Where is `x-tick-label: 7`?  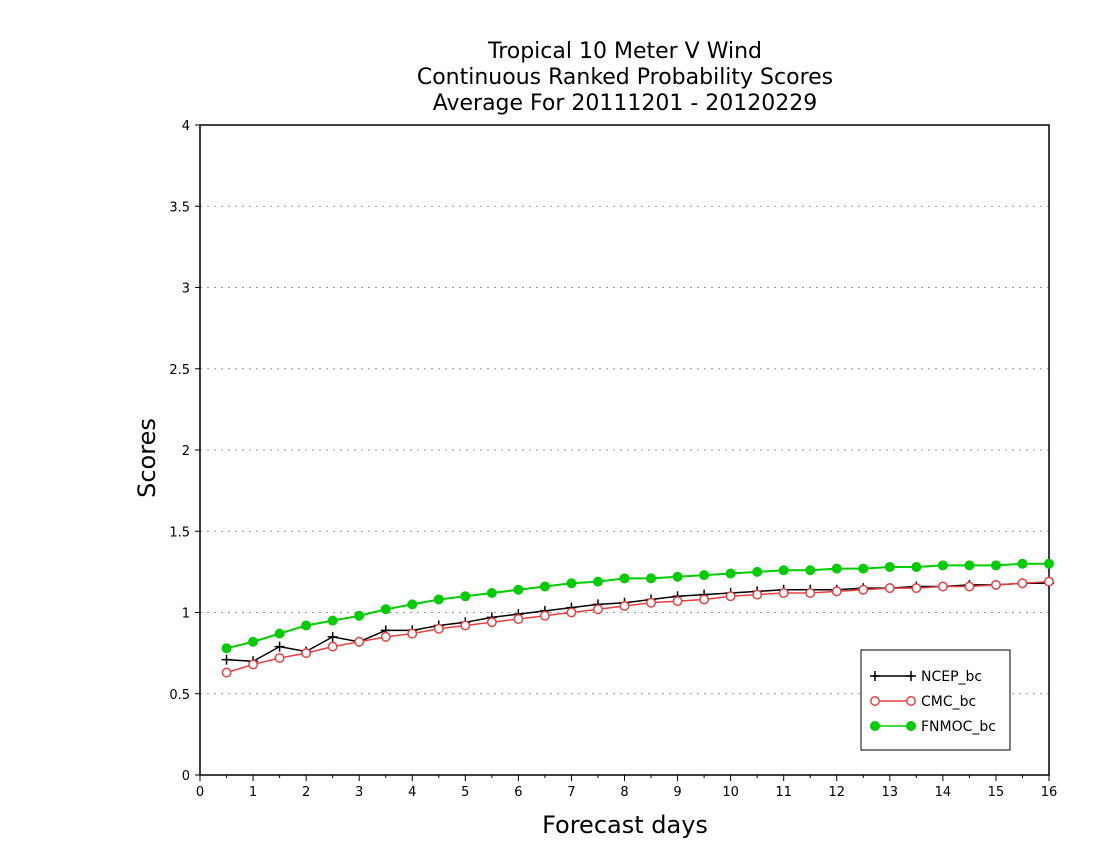
x-tick-label: 7 is located at coordinates (571, 792).